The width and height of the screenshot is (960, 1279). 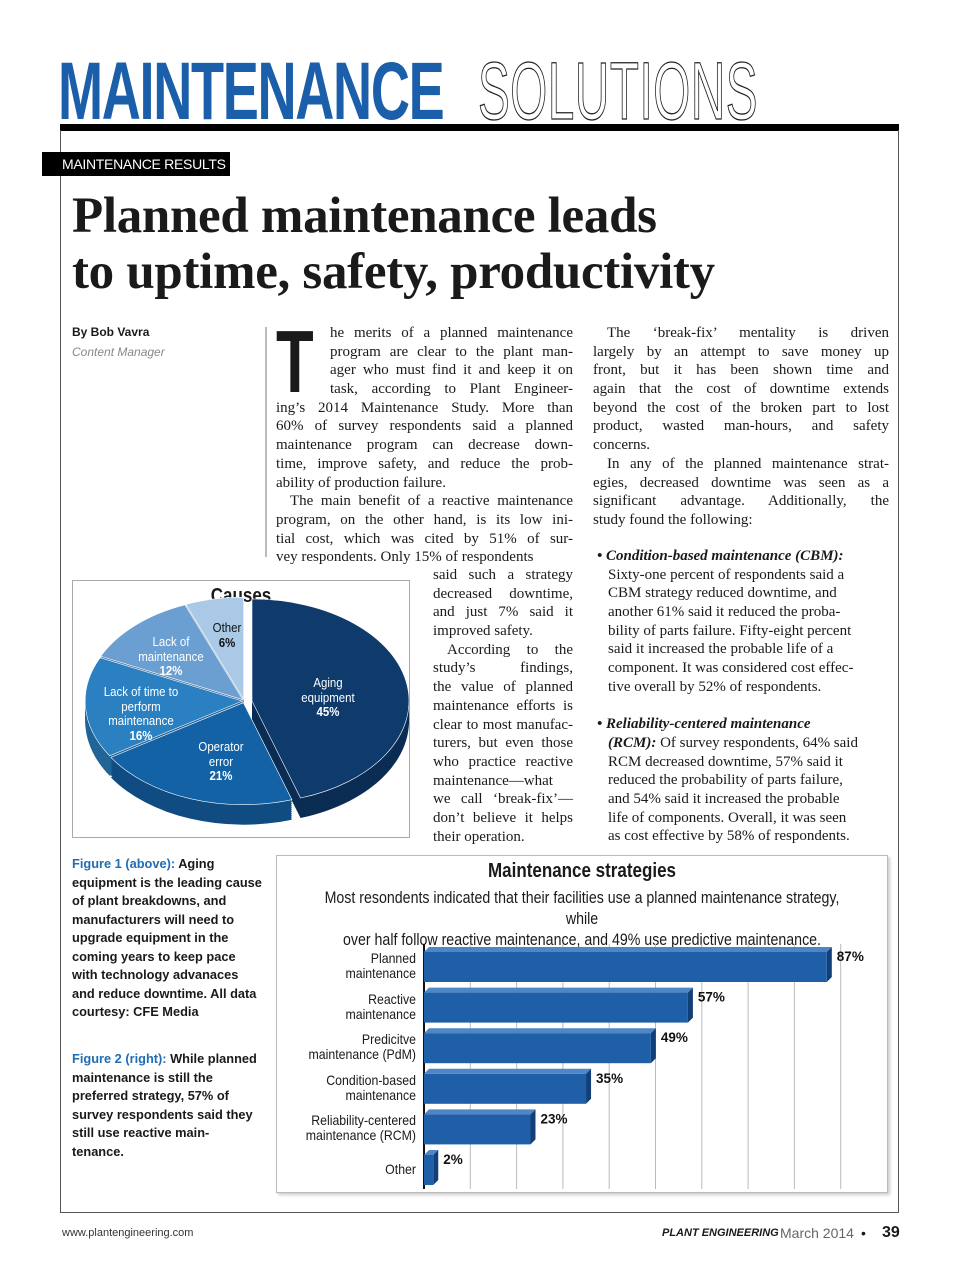 I want to click on text-line: maintenance—what, so click(x=493, y=780).